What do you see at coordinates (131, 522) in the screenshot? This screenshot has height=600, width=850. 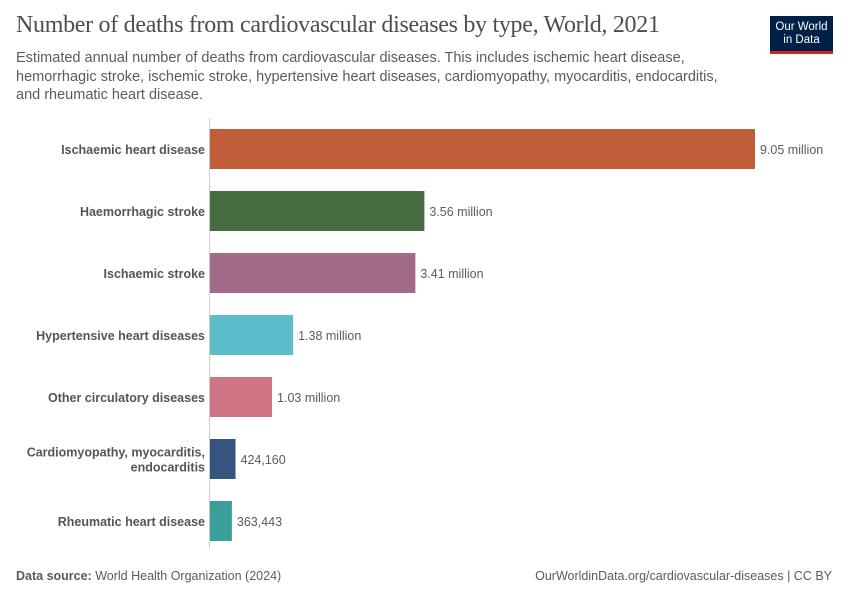 I see `category-label: Rheumatic heart disease` at bounding box center [131, 522].